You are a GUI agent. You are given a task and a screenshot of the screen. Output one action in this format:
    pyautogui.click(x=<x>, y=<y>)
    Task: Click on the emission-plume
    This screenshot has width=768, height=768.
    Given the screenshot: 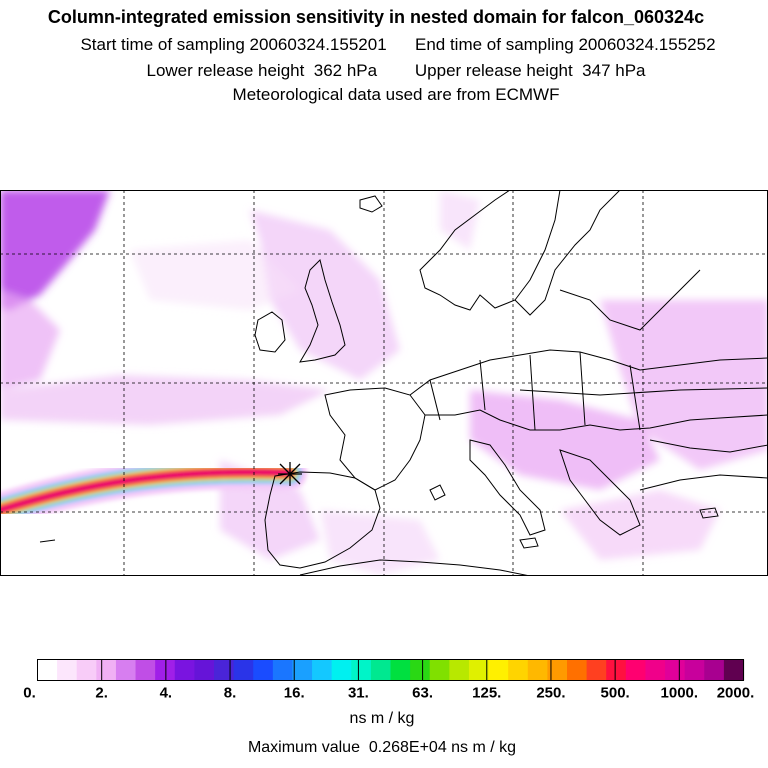 What is the action you would take?
    pyautogui.click(x=153, y=491)
    